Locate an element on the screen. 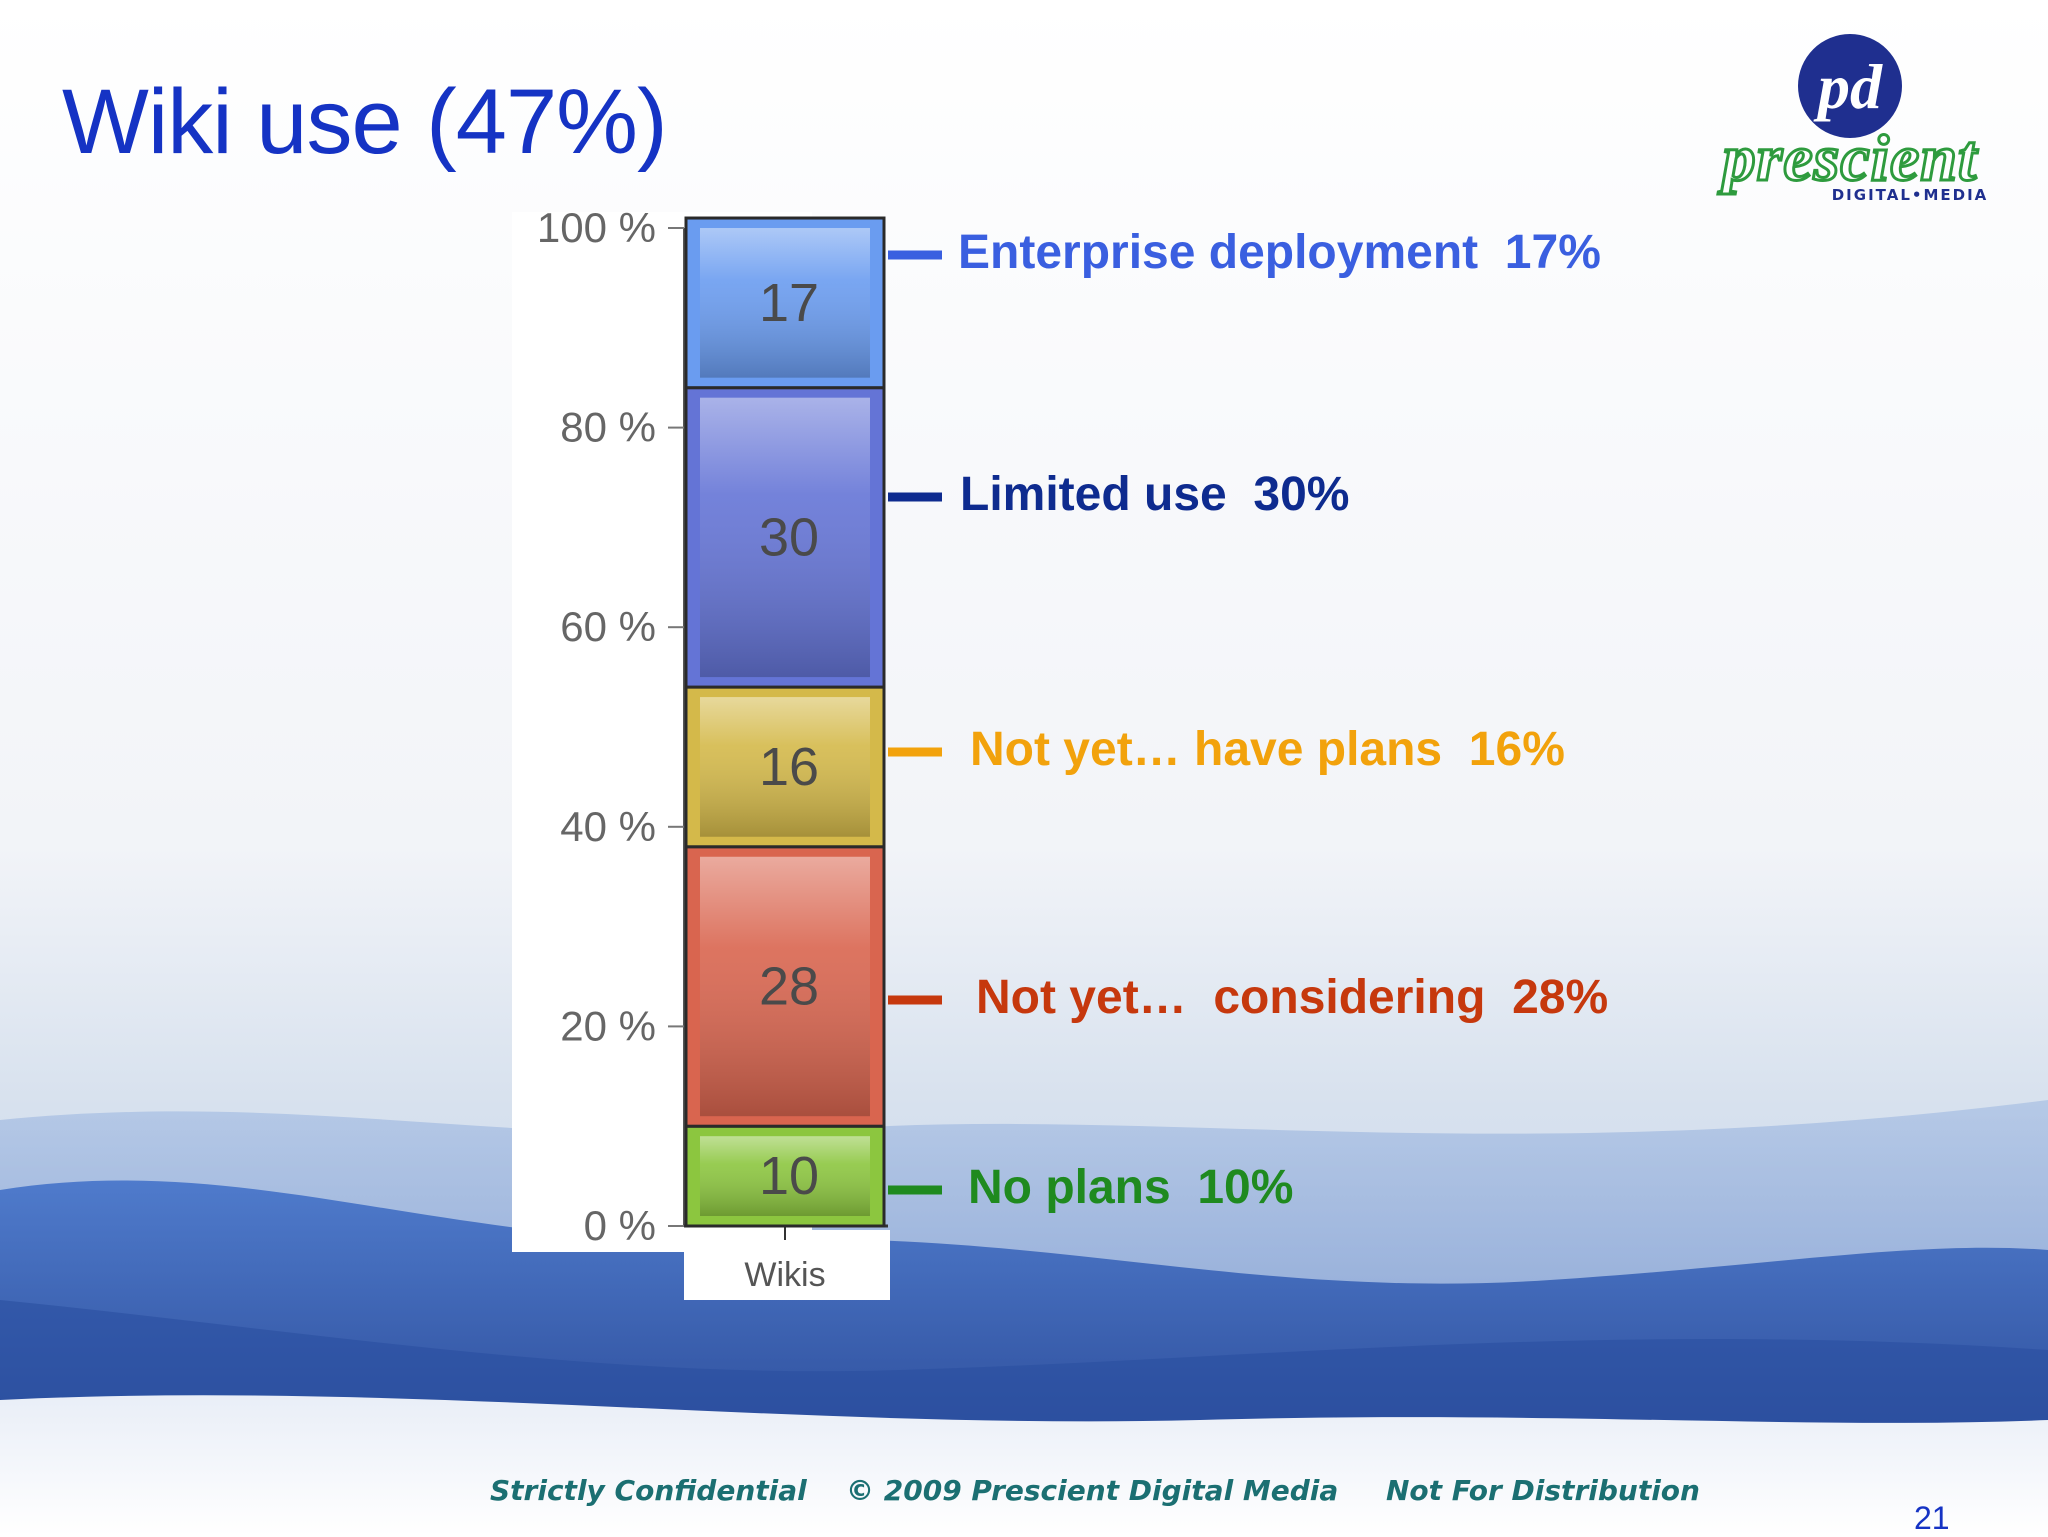 Image resolution: width=2048 pixels, height=1537 pixels. bar-value-label: 16 is located at coordinates (789, 767).